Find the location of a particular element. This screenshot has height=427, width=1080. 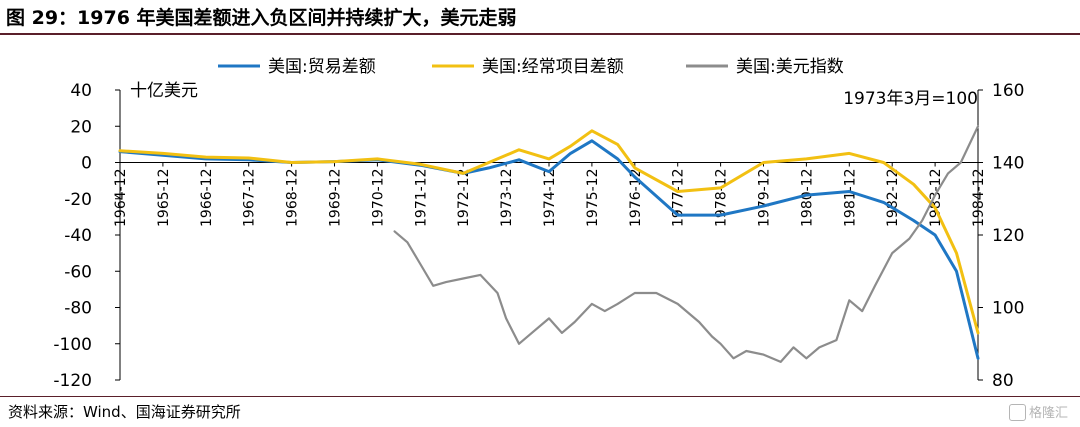

annotation-base: 1973年3月=100 is located at coordinates (910, 99).